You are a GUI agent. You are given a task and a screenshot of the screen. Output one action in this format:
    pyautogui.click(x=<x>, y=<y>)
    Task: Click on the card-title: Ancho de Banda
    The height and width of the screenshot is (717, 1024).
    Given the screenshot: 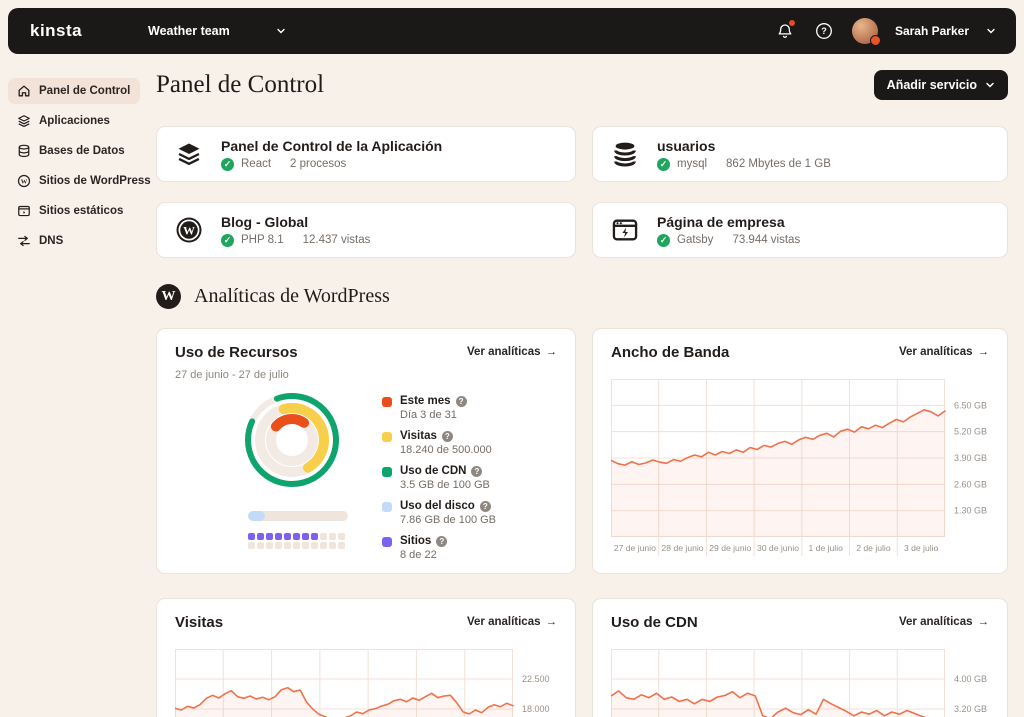 What is the action you would take?
    pyautogui.click(x=670, y=352)
    